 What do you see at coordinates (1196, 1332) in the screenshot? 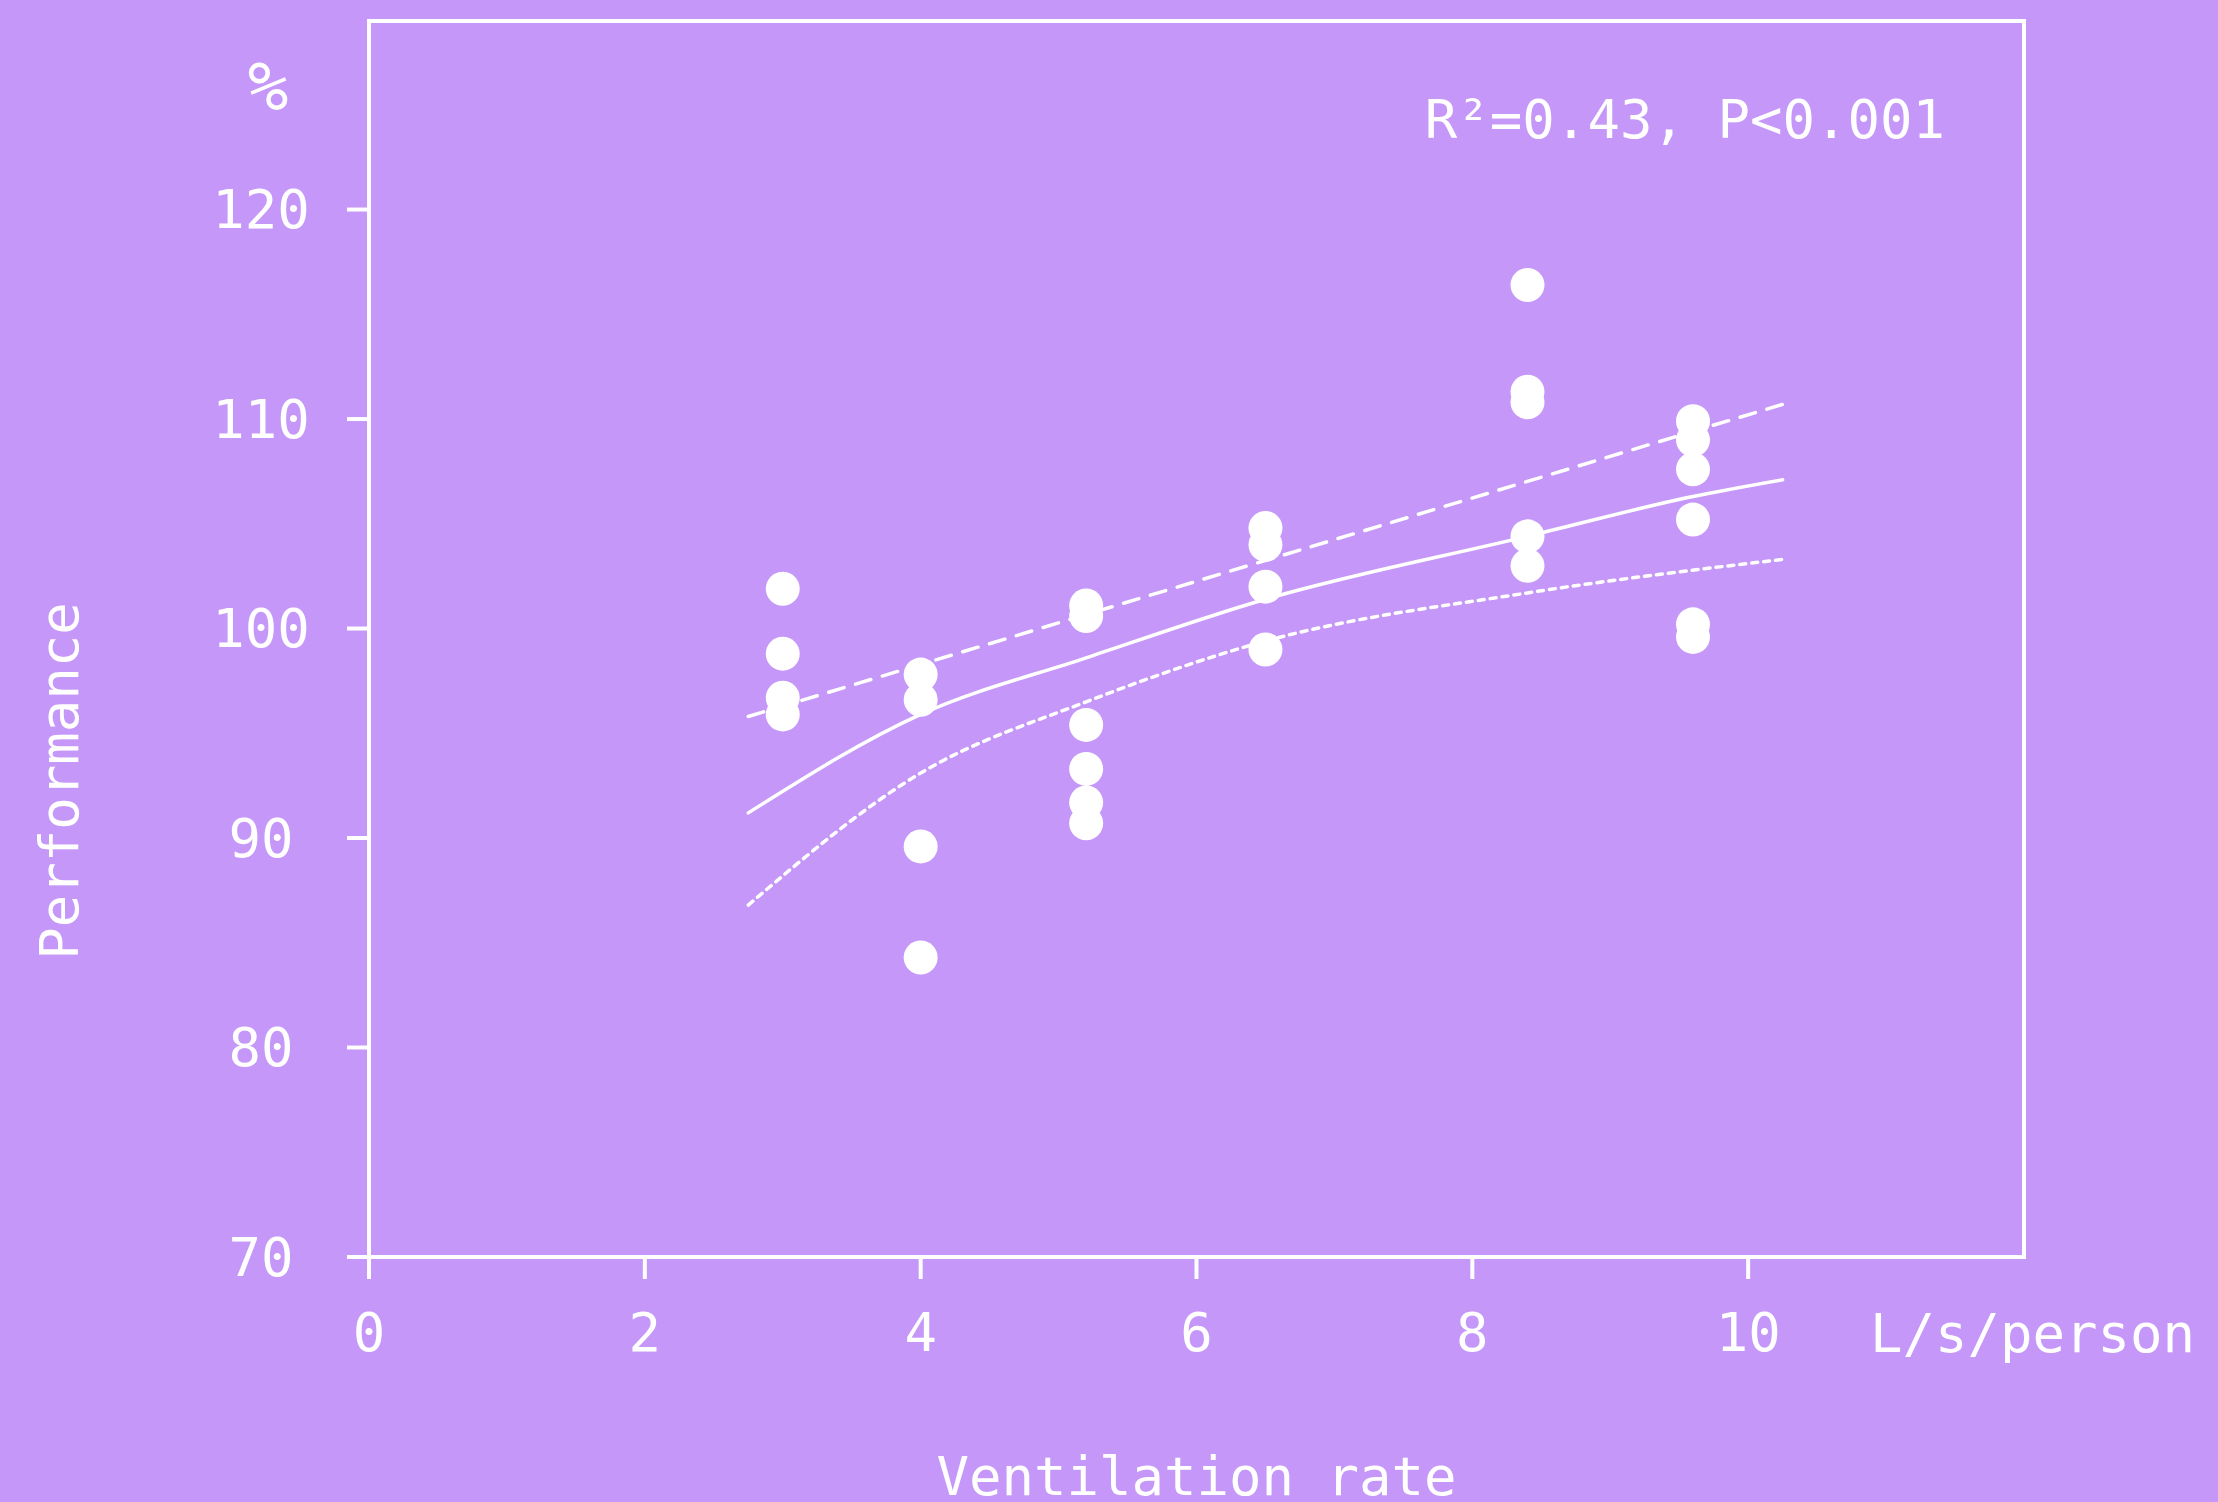
I see `x-tick-label: 6` at bounding box center [1196, 1332].